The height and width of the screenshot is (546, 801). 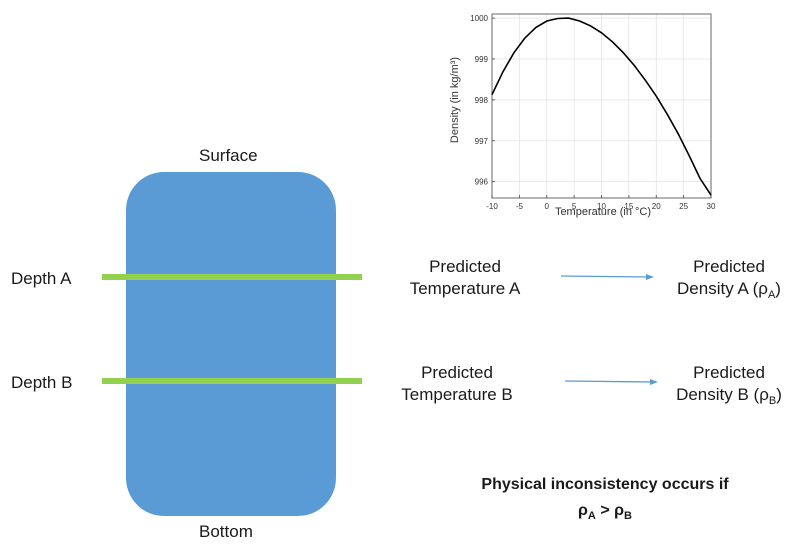 What do you see at coordinates (729, 266) in the screenshot?
I see `density-a-line1: Predicted` at bounding box center [729, 266].